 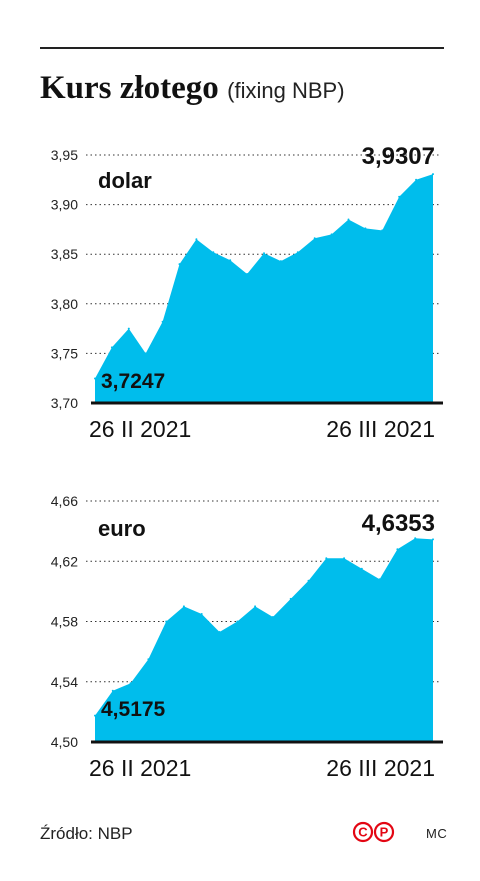 I want to click on publisher-logo: C P, so click(x=373, y=832).